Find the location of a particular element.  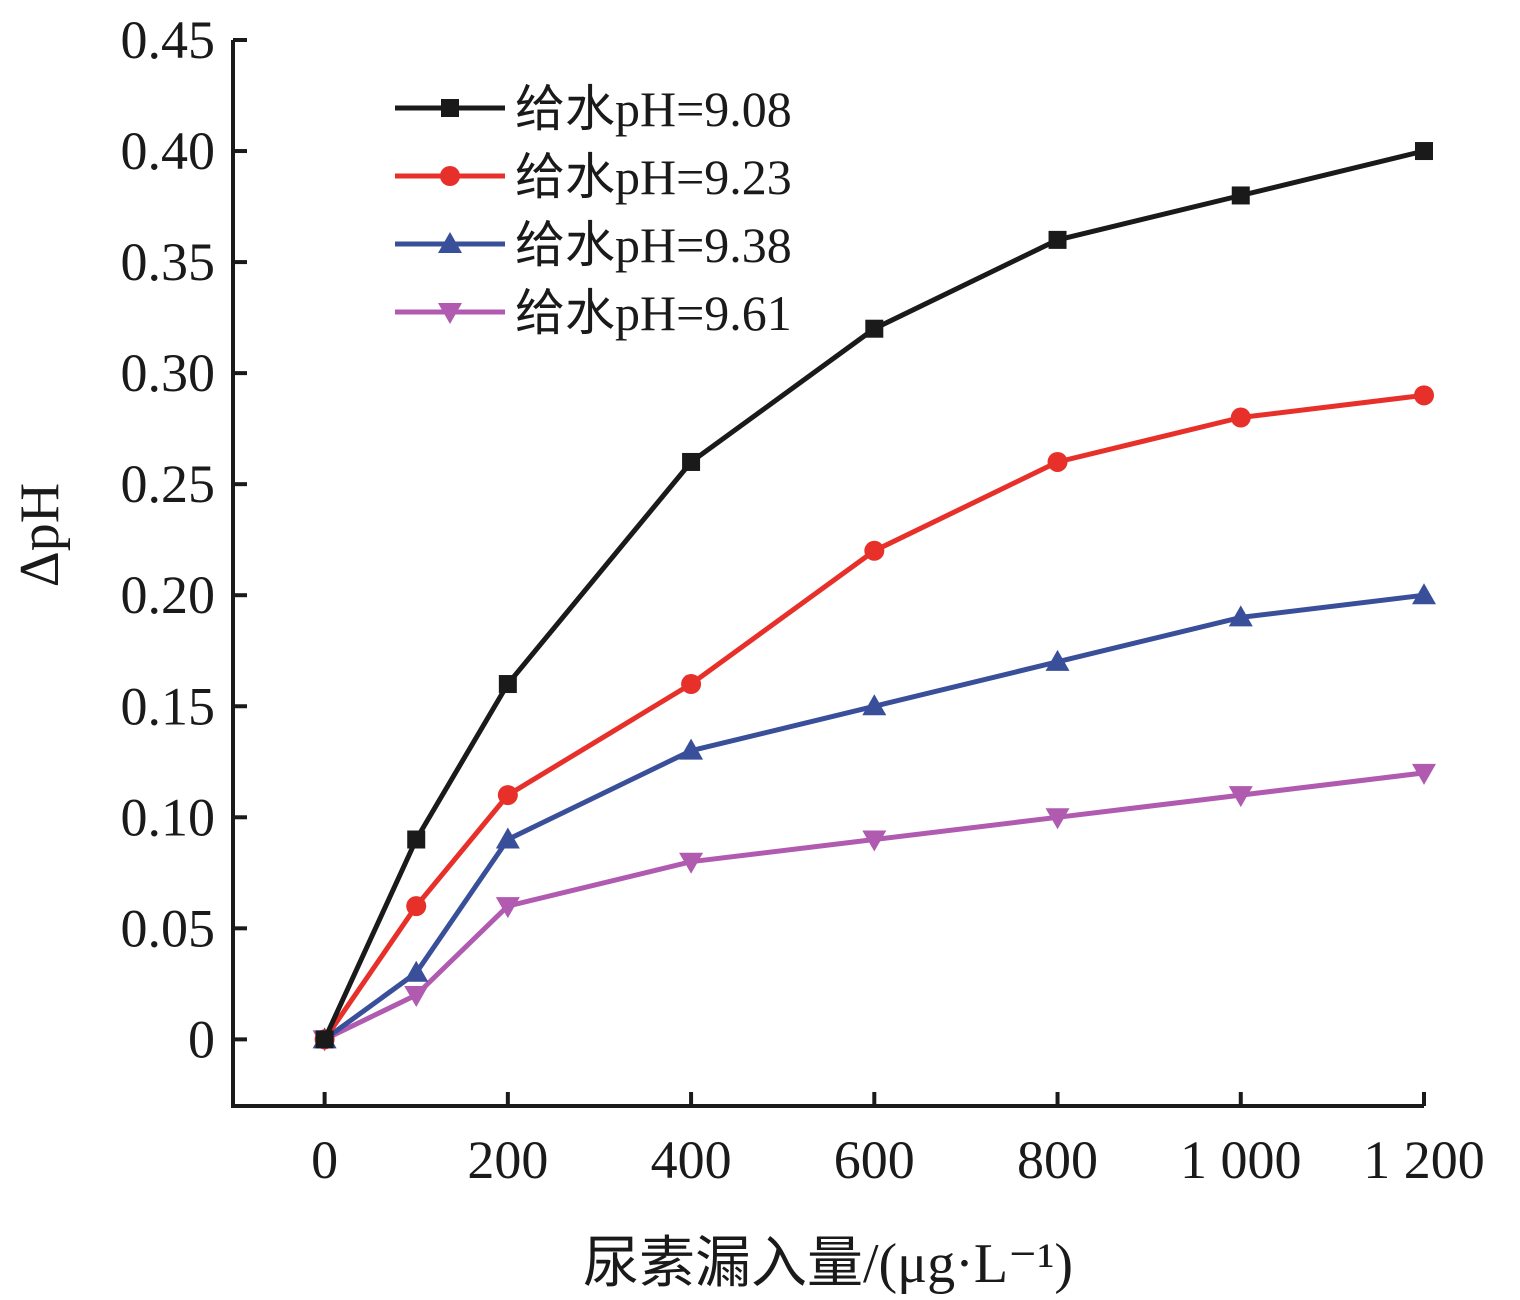

legend-entry: 给水pH=9.61 is located at coordinates (593, 313).